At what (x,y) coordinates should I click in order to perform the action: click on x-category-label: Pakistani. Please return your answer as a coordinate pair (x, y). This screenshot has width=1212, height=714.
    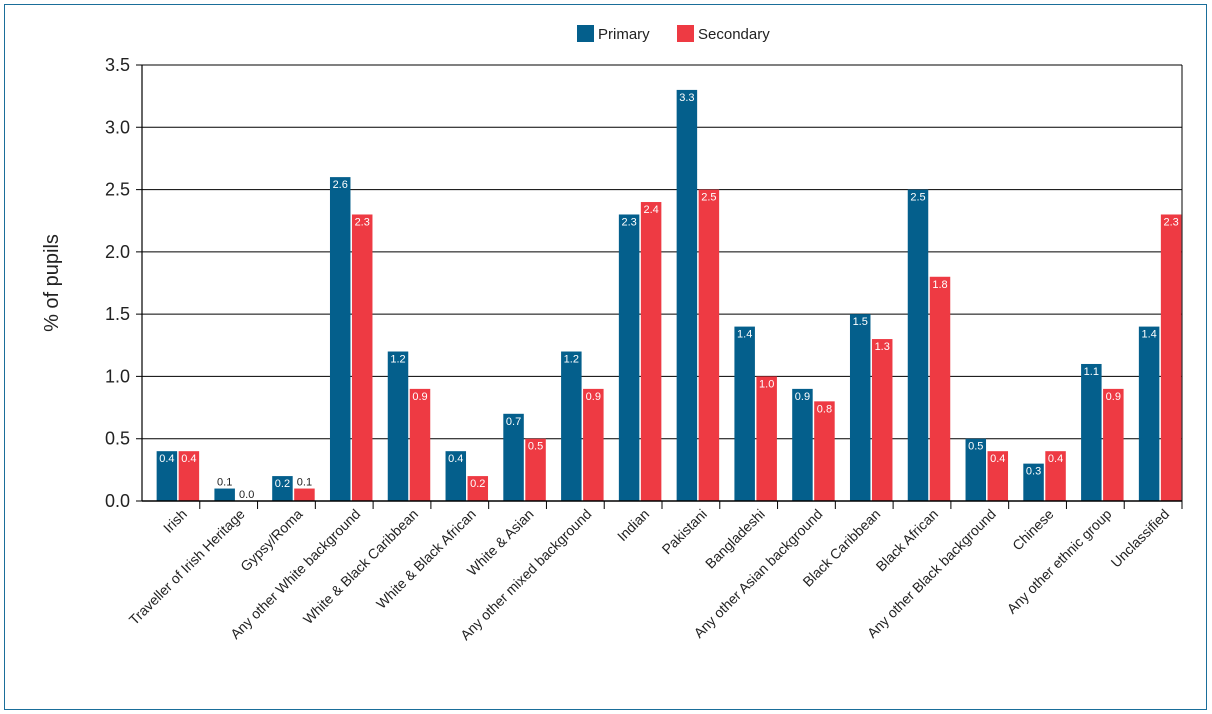
    Looking at the image, I should click on (684, 531).